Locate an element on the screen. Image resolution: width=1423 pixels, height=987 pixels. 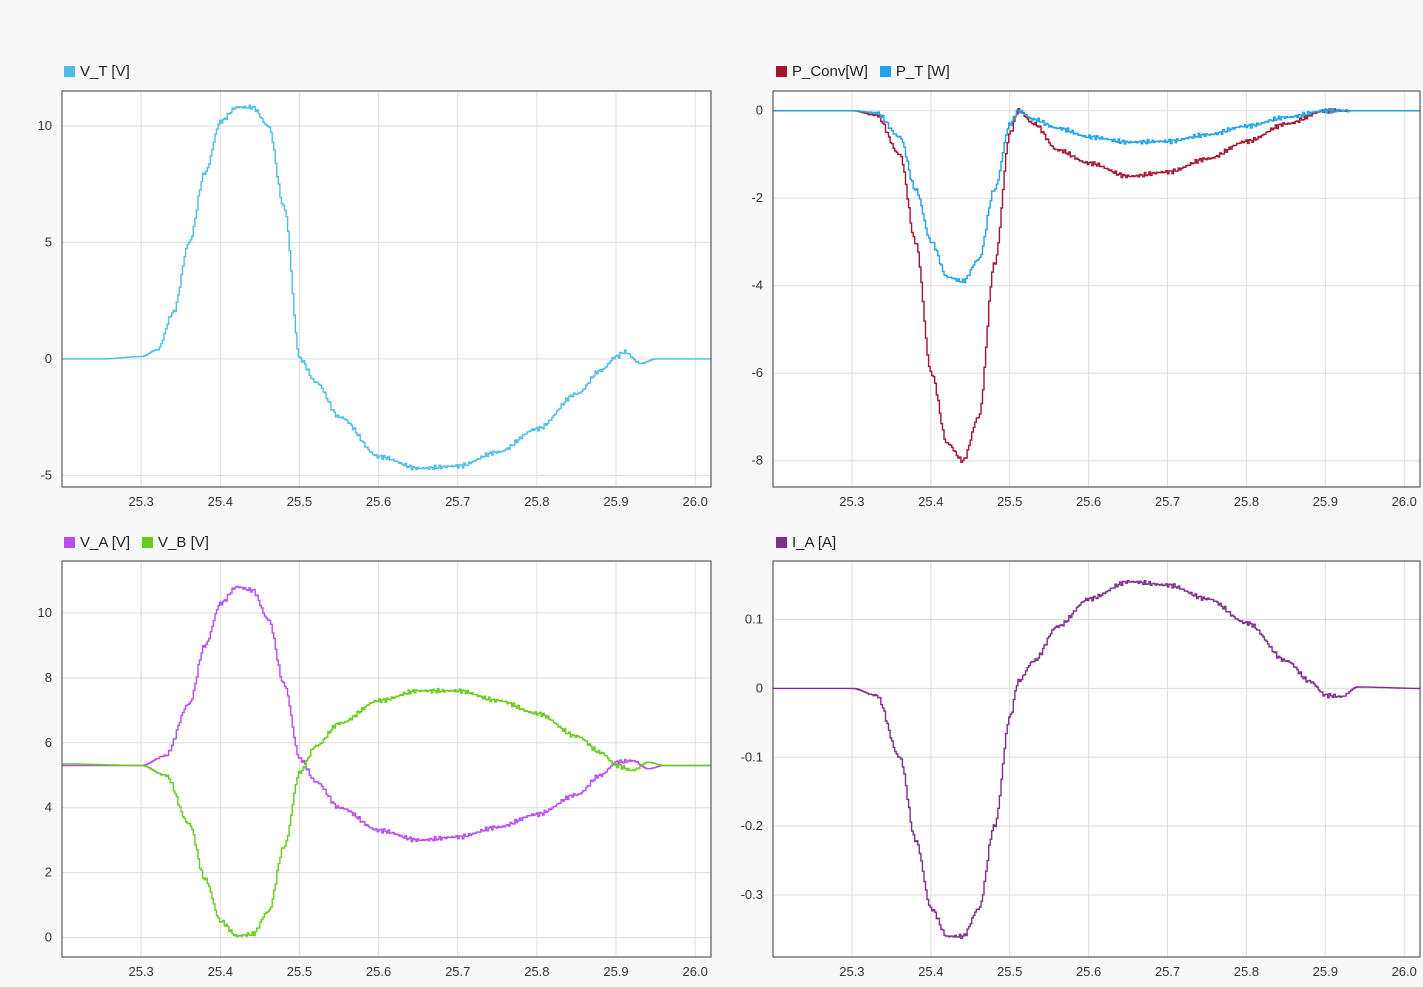
legend-vt: V_T [V] is located at coordinates (103, 71).